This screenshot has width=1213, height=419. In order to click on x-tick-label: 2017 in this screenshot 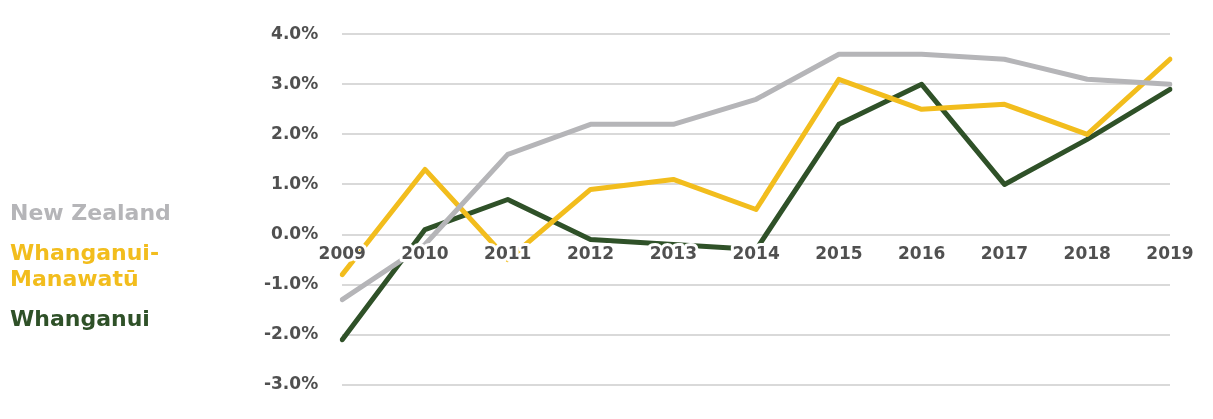, I will do `click(1004, 253)`.